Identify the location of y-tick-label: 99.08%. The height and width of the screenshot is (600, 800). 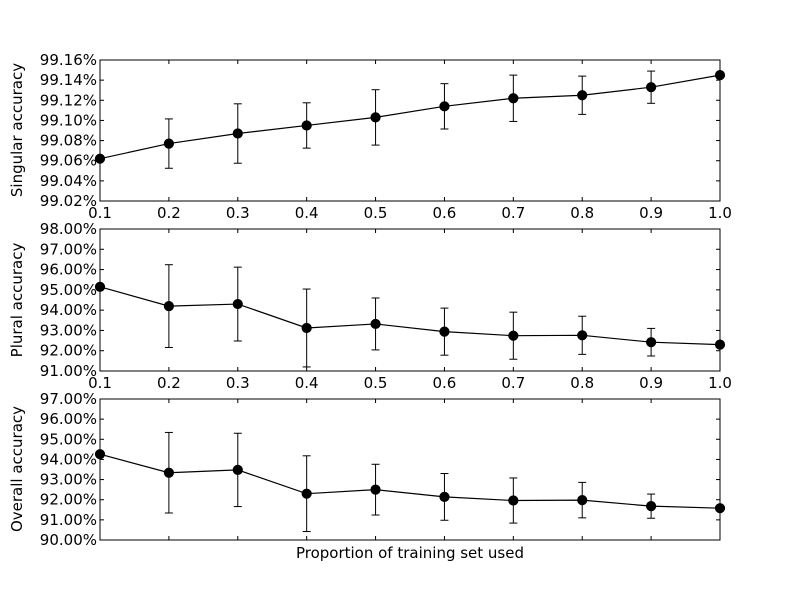
(68, 141).